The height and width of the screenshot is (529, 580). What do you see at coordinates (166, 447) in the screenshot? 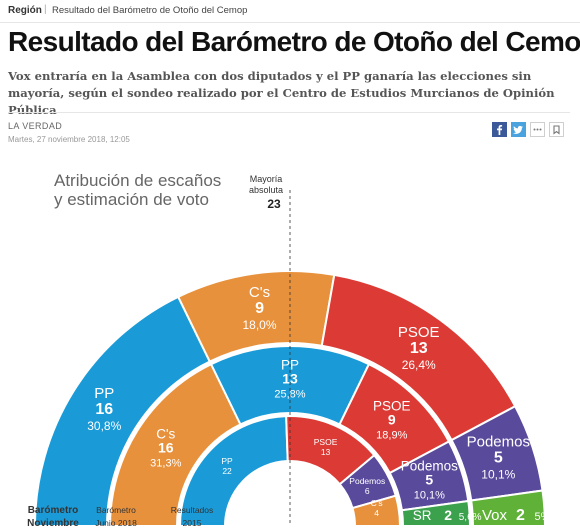
I see `label-c-s-seats: 16` at bounding box center [166, 447].